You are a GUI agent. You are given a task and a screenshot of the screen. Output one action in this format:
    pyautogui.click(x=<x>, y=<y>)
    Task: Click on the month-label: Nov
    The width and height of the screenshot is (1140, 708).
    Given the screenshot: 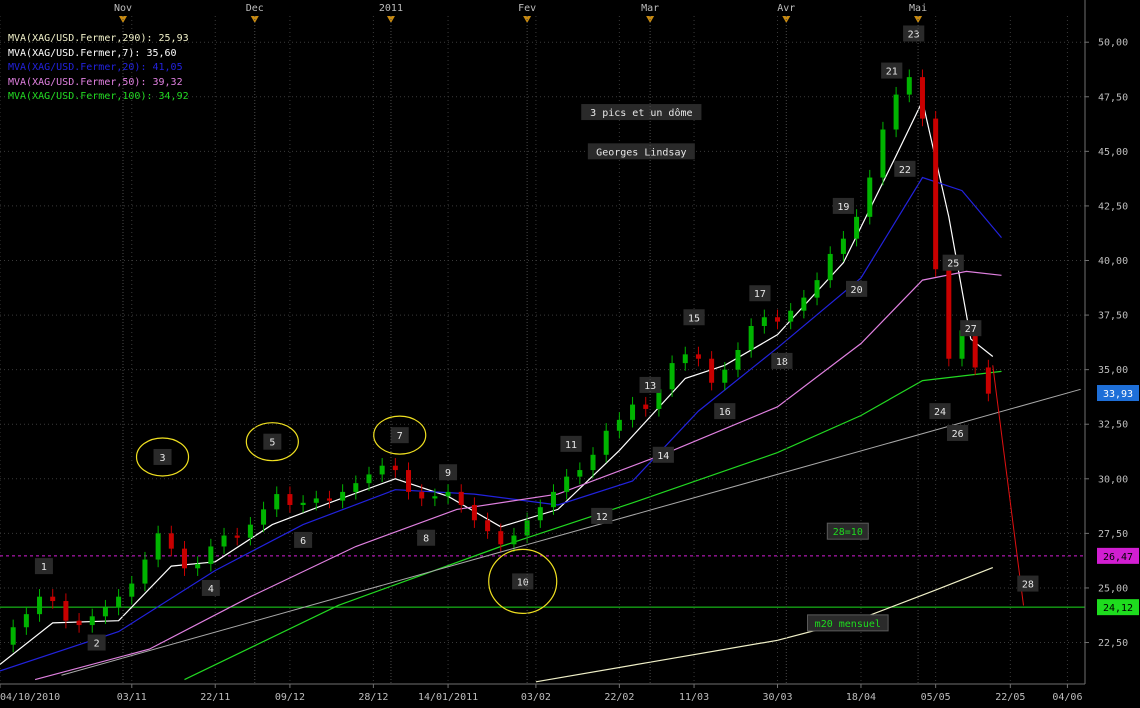 What is the action you would take?
    pyautogui.click(x=123, y=8)
    